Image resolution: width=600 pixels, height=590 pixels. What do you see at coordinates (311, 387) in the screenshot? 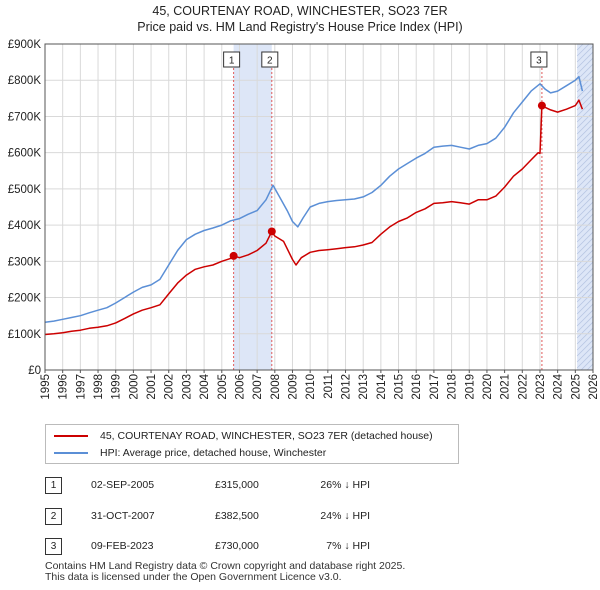
I see `x-tick-label: 2010` at bounding box center [311, 387].